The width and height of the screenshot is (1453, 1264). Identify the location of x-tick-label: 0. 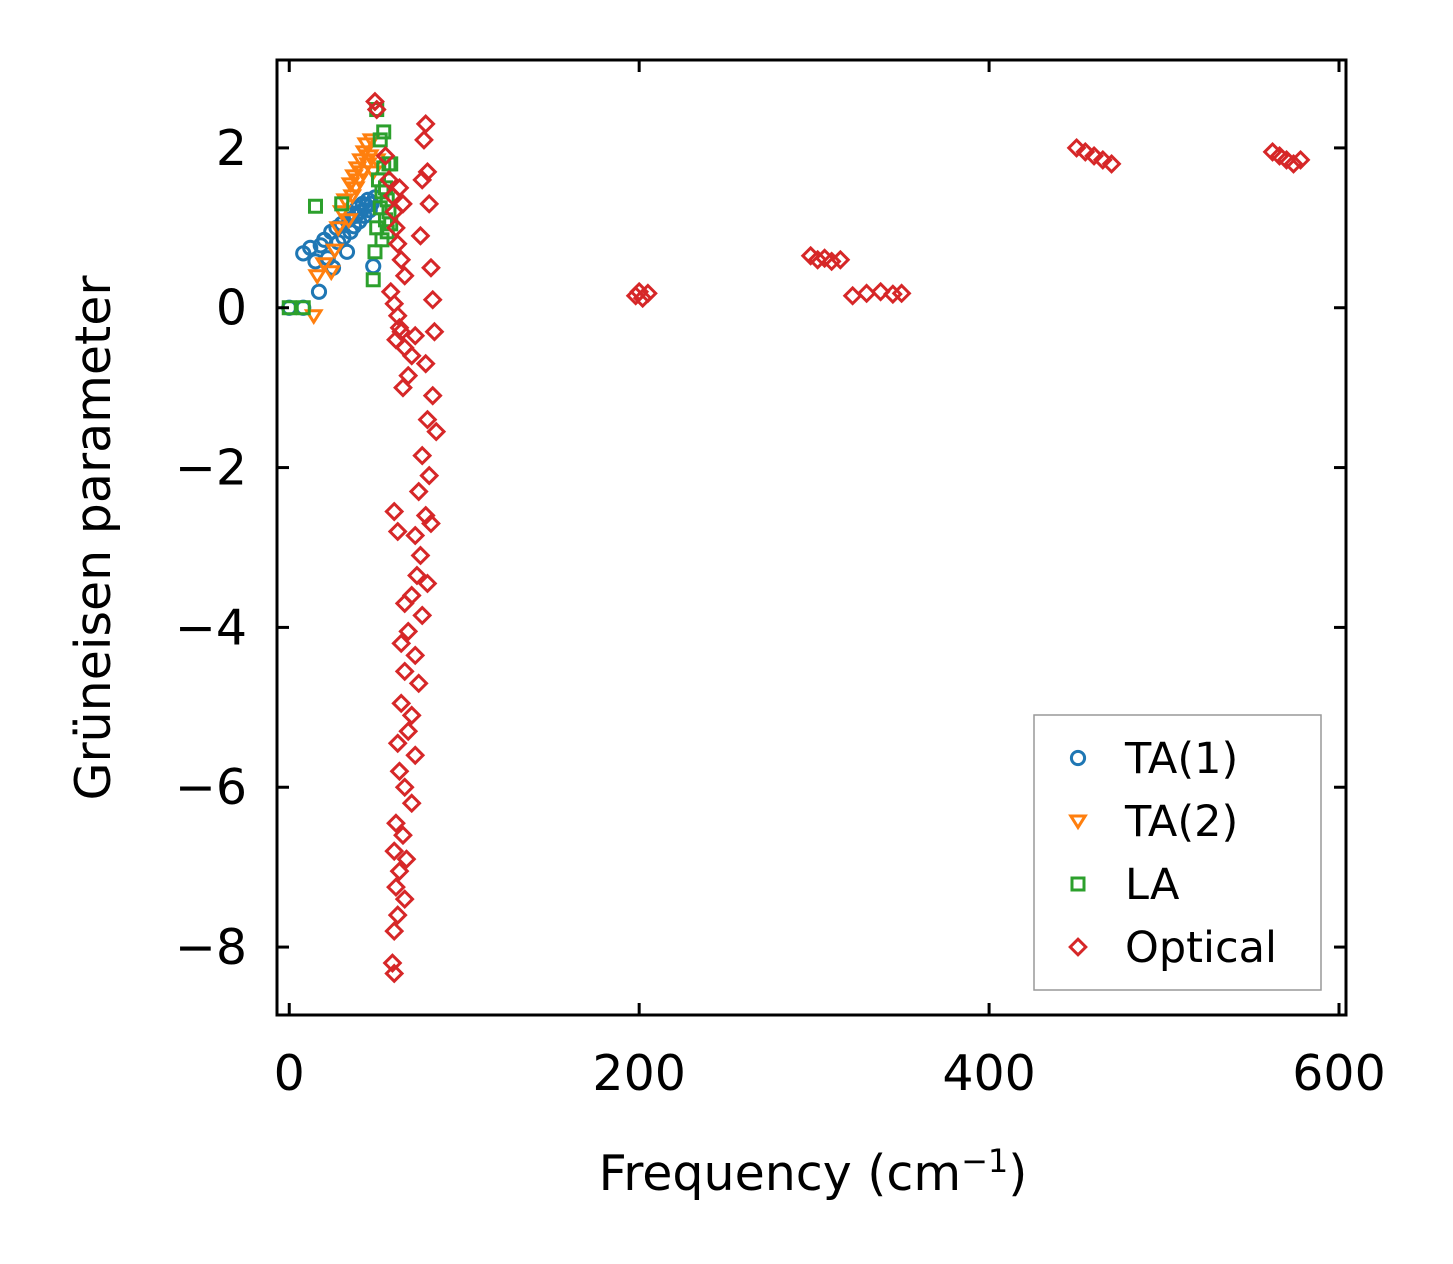
(289, 1073).